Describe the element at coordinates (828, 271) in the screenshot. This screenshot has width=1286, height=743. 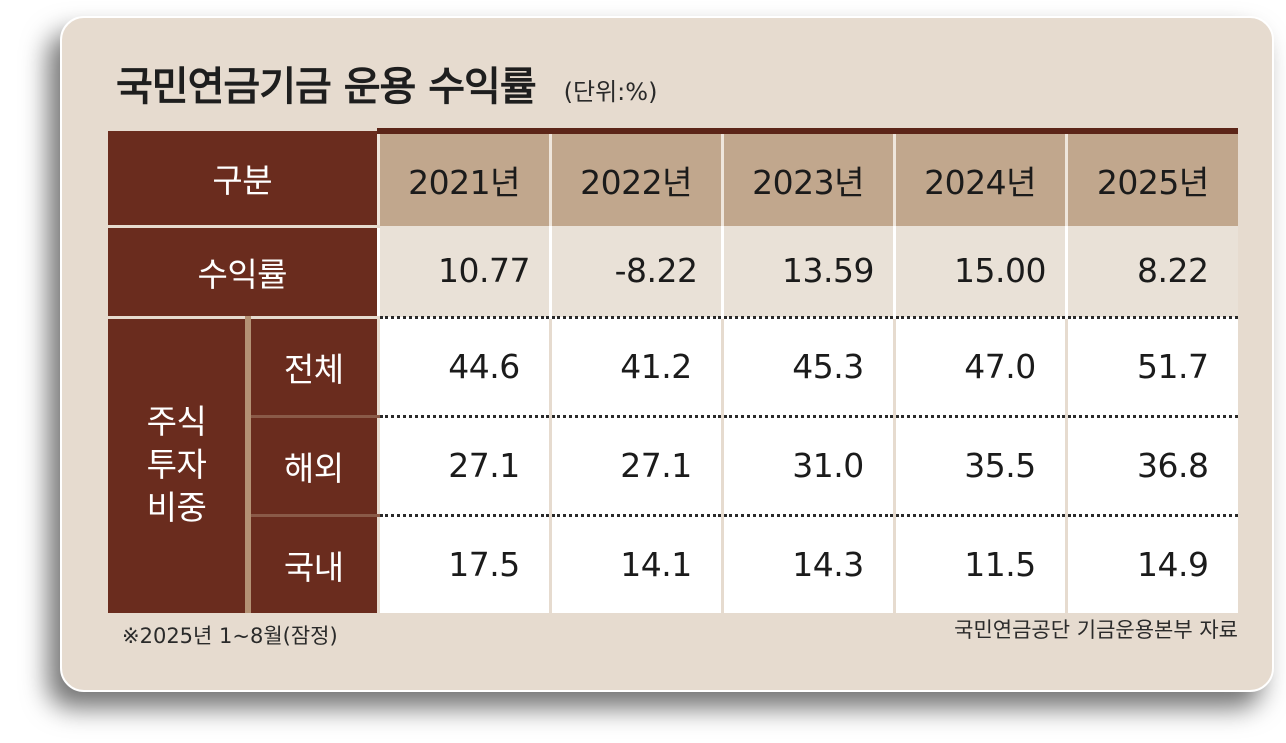
I see `return-value: 13.59` at that location.